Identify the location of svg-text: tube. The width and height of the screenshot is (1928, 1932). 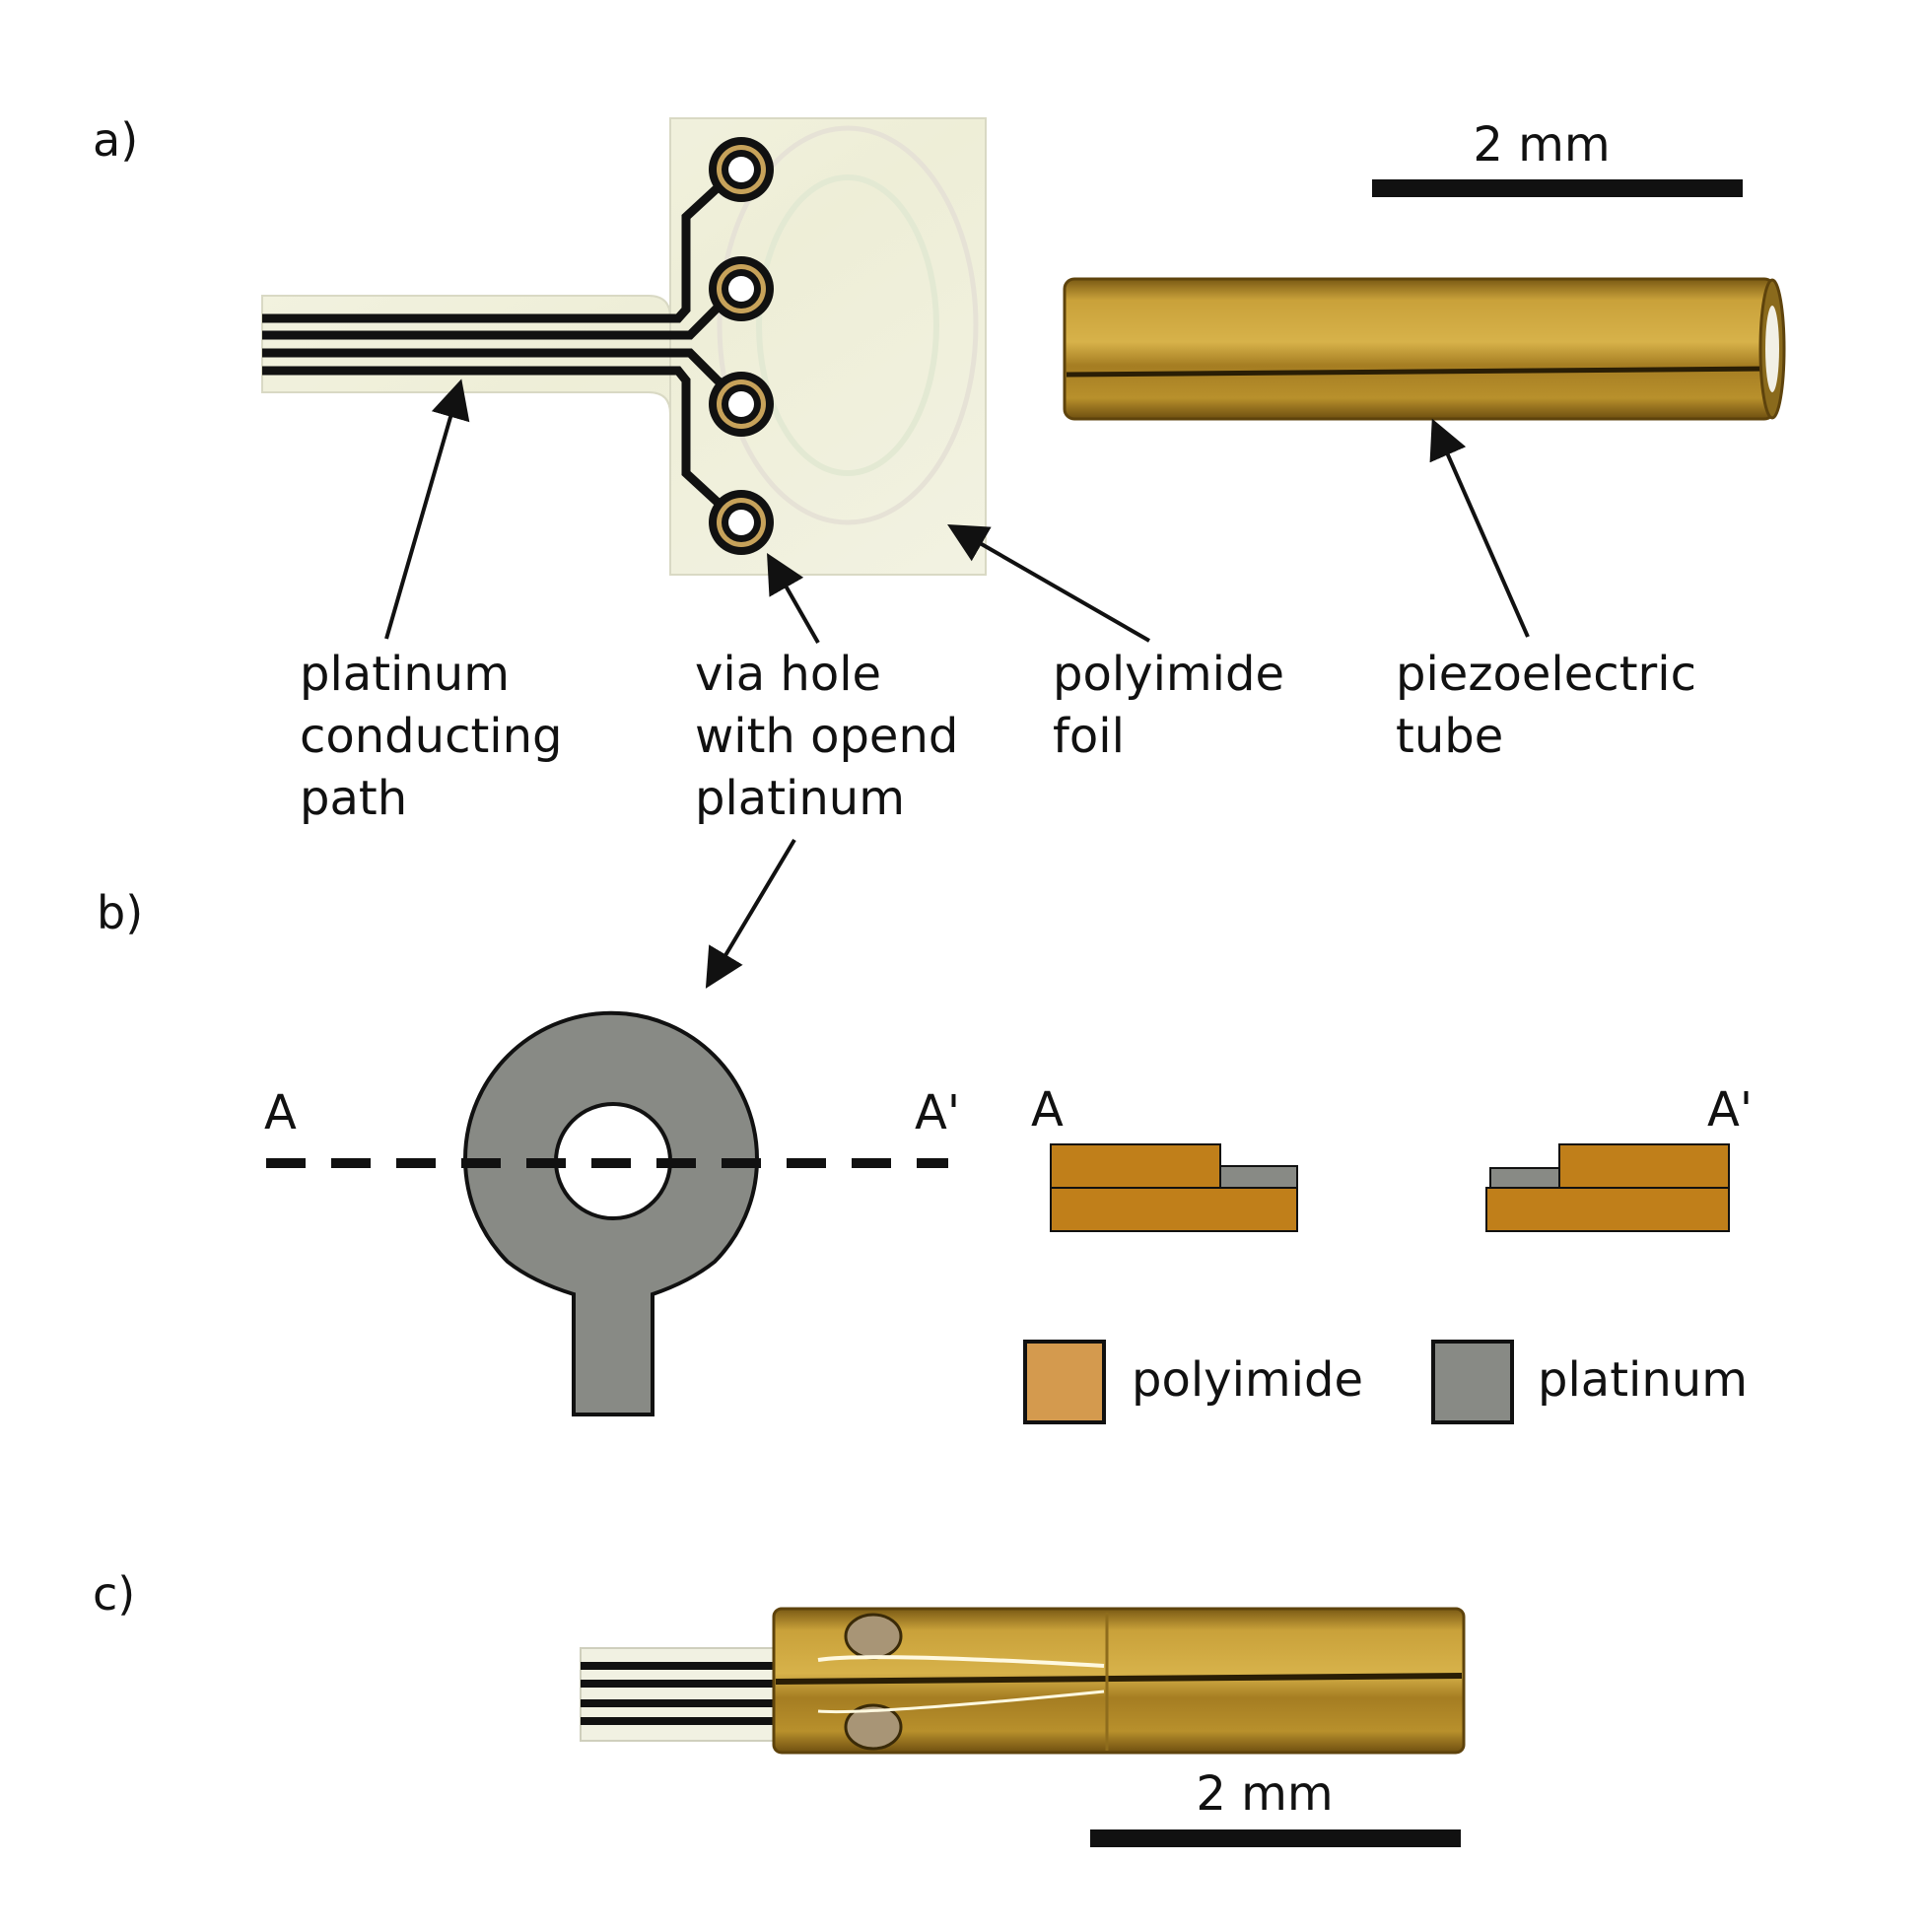
(1449, 737).